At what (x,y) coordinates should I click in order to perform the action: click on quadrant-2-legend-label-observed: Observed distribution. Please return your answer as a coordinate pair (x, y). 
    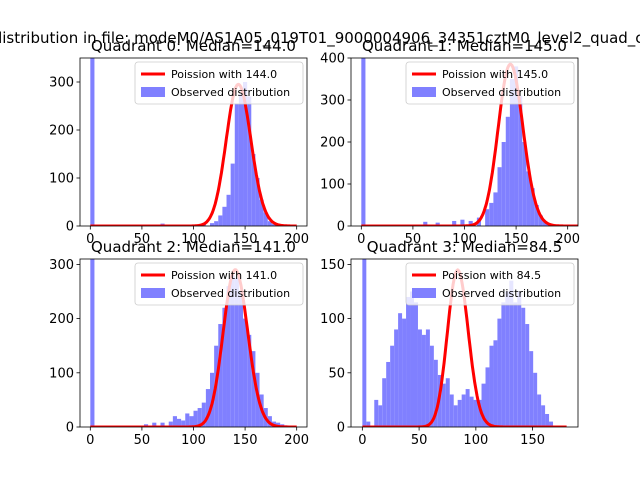
    Looking at the image, I should click on (230, 293).